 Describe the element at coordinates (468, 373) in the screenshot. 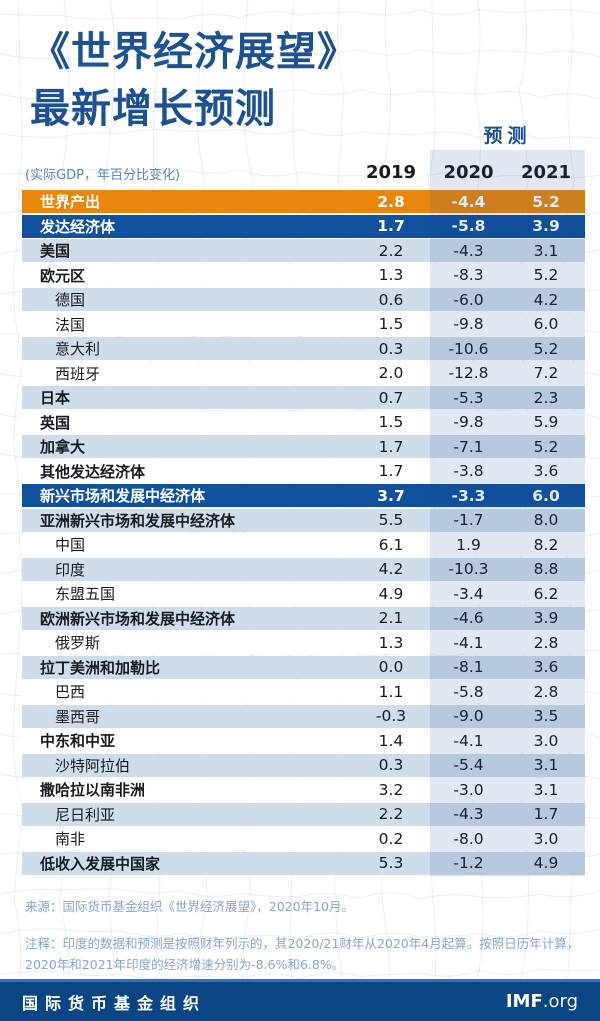

I see `row-value-2020: -12.8` at that location.